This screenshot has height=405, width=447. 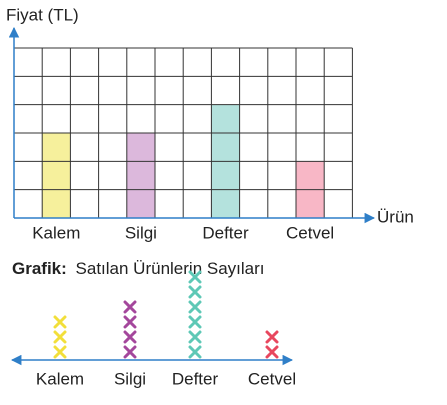 What do you see at coordinates (141, 232) in the screenshot?
I see `x-tick-label: Silgi` at bounding box center [141, 232].